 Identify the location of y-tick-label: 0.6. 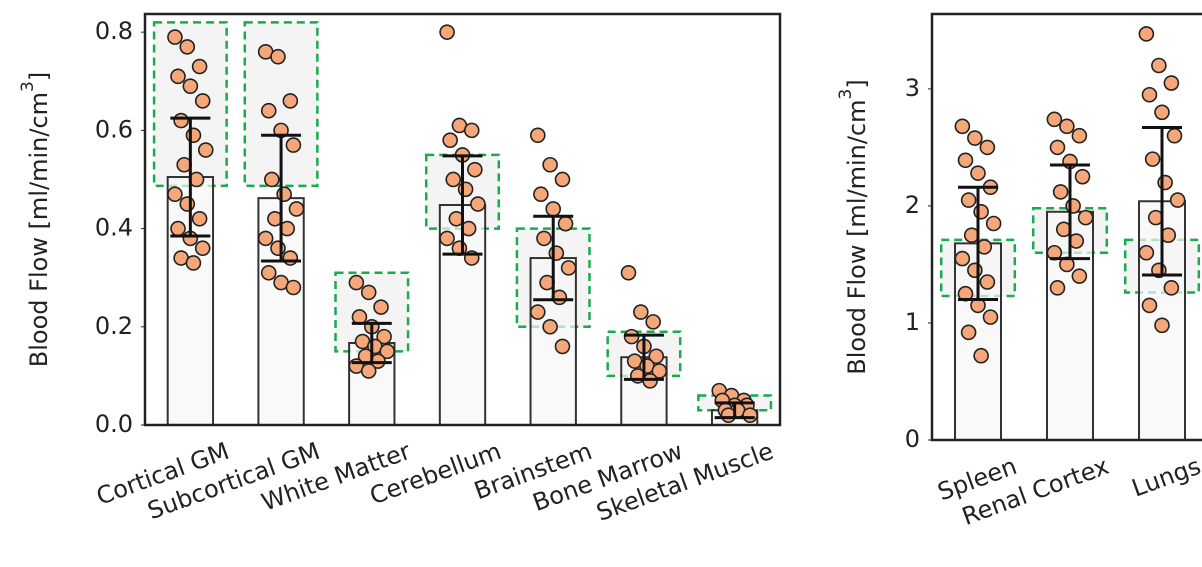
(114, 129).